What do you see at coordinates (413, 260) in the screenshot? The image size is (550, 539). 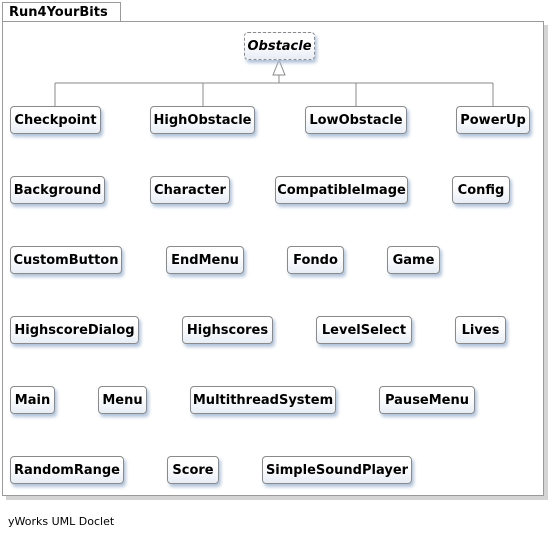 I see `class-game: Game` at bounding box center [413, 260].